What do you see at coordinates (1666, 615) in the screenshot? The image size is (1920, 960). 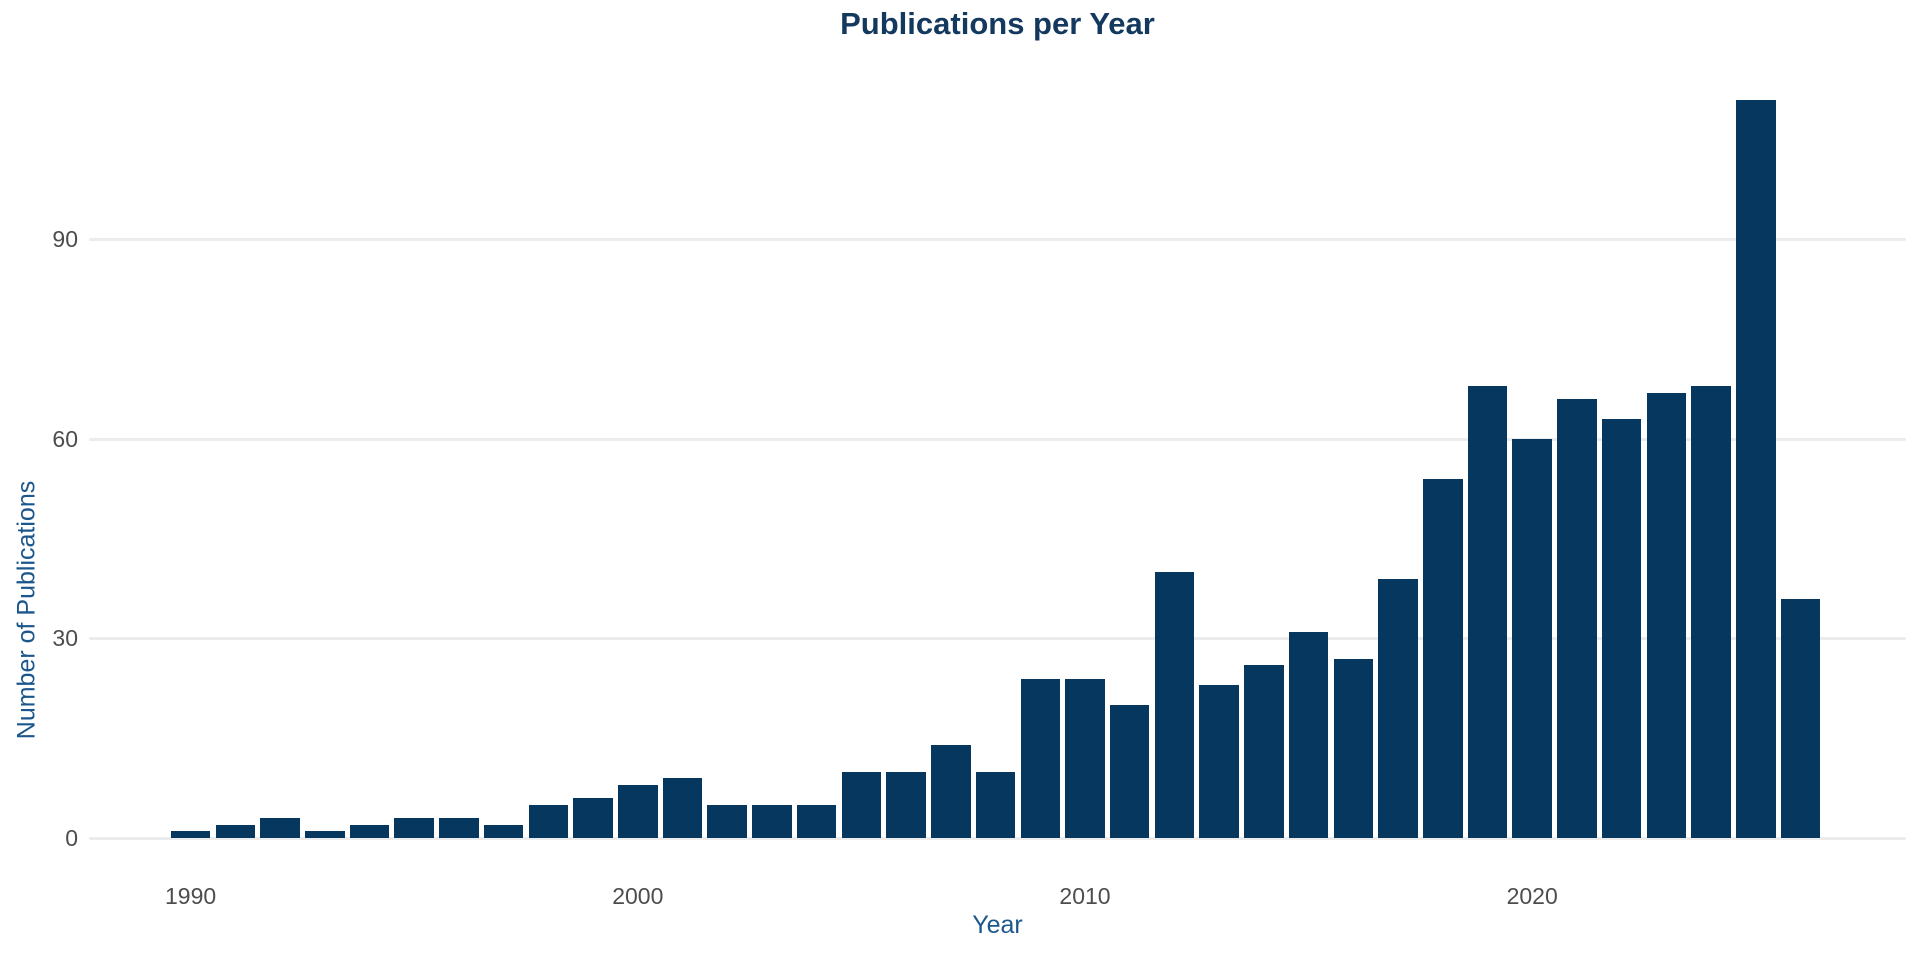 I see `bar-2023` at bounding box center [1666, 615].